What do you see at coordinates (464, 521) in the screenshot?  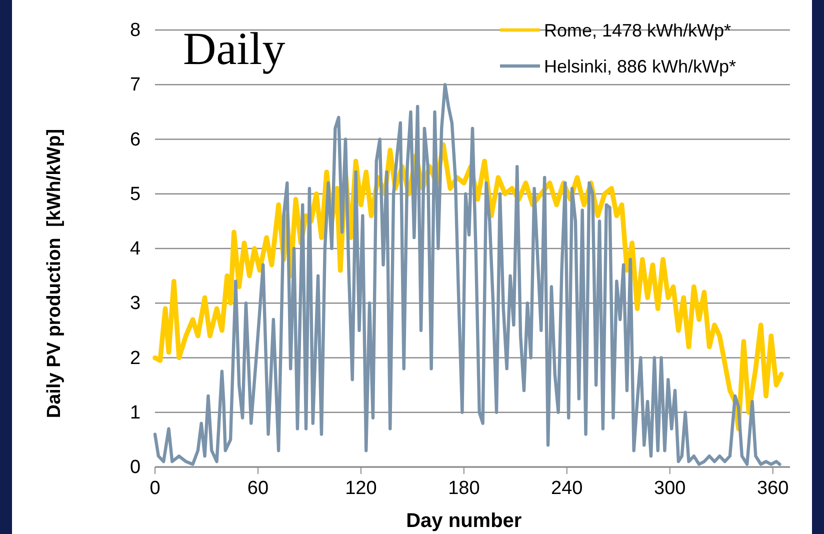 I see `x-axis-title: Day number` at bounding box center [464, 521].